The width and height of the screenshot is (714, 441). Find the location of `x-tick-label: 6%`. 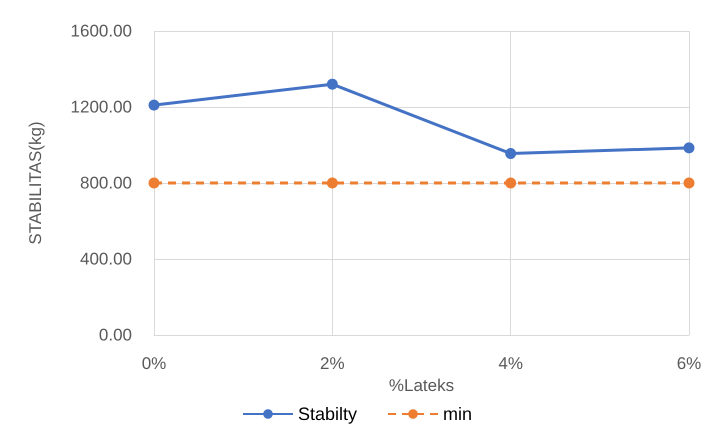

x-tick-label: 6% is located at coordinates (689, 363).